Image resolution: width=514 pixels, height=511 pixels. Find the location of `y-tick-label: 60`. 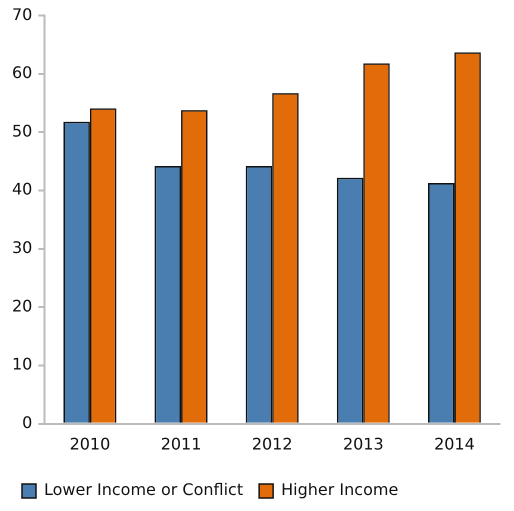

y-tick-label: 60 is located at coordinates (22, 72).